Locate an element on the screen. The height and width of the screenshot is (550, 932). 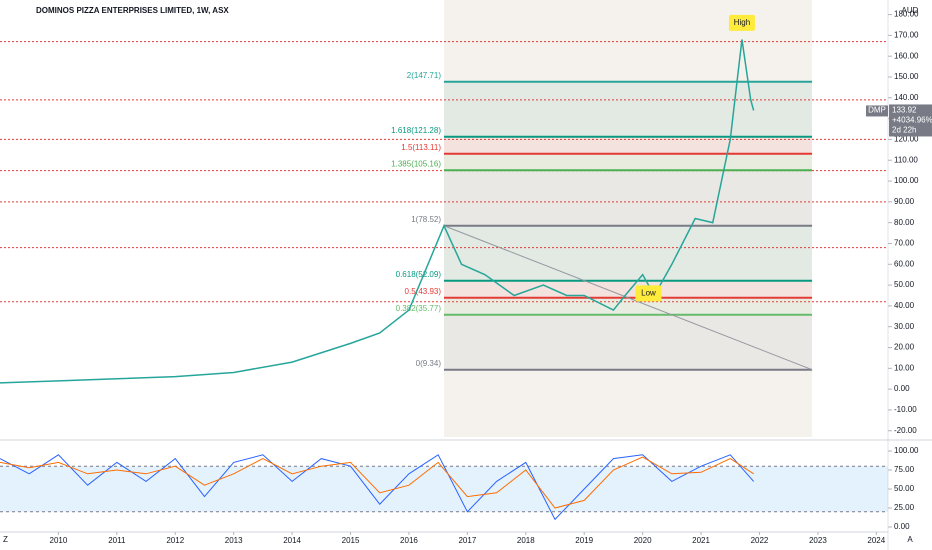
y-tick-label: 110.00 is located at coordinates (906, 159).